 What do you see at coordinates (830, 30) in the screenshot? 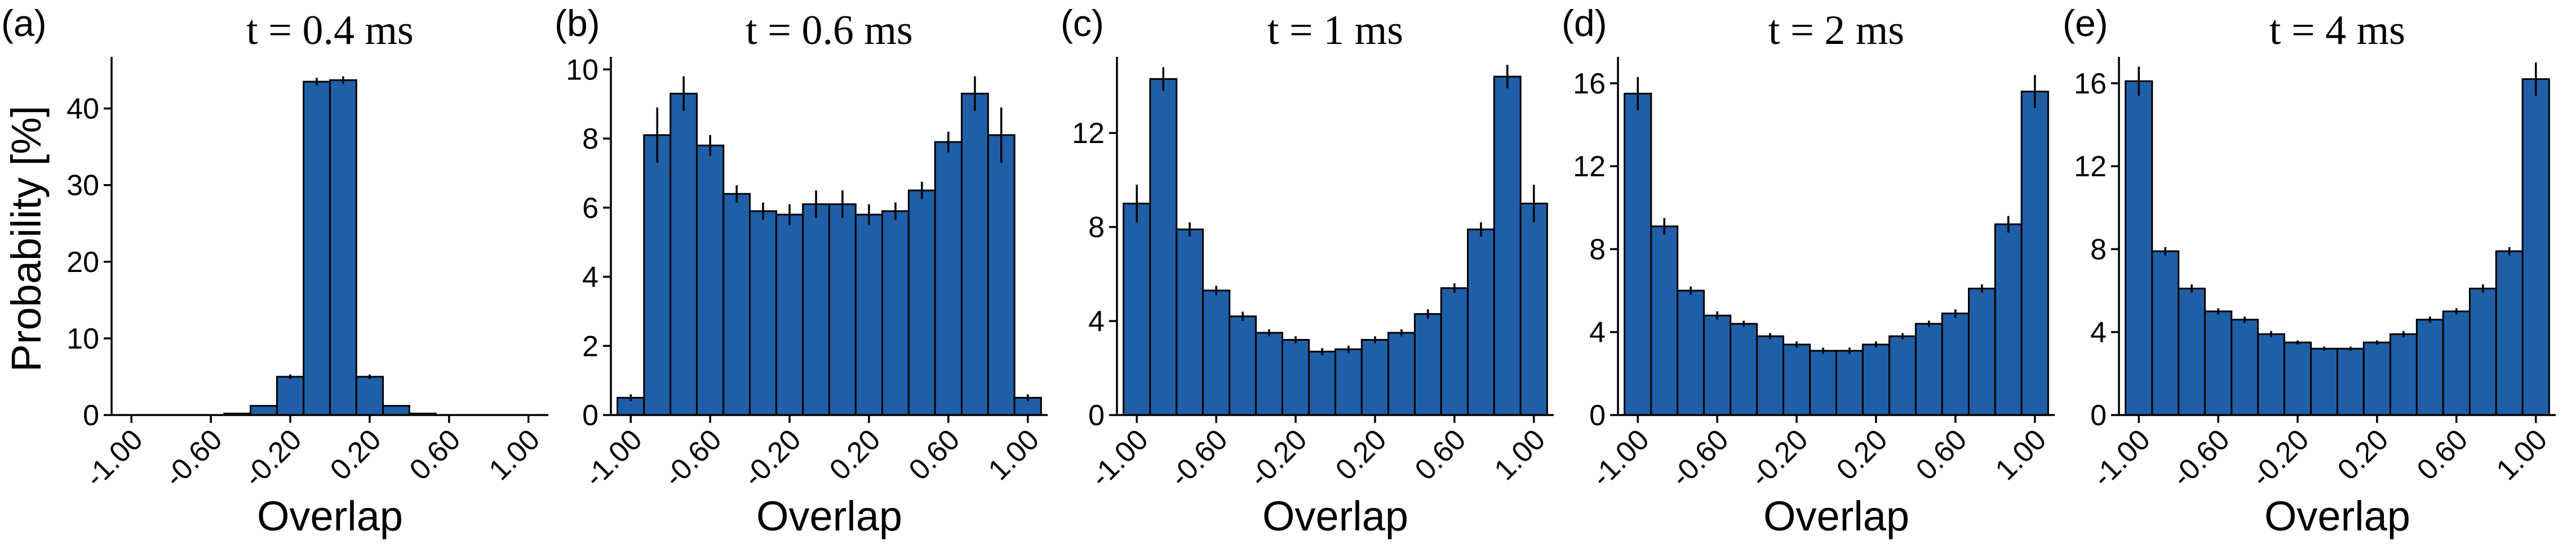
I see `chart-title: t = 0.6 ms` at bounding box center [830, 30].